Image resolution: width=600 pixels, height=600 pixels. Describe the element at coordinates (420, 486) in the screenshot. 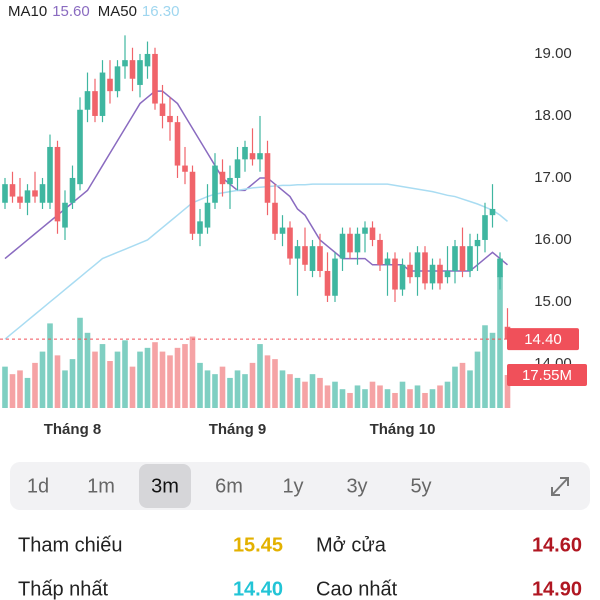

I see `range-option: 5y` at that location.